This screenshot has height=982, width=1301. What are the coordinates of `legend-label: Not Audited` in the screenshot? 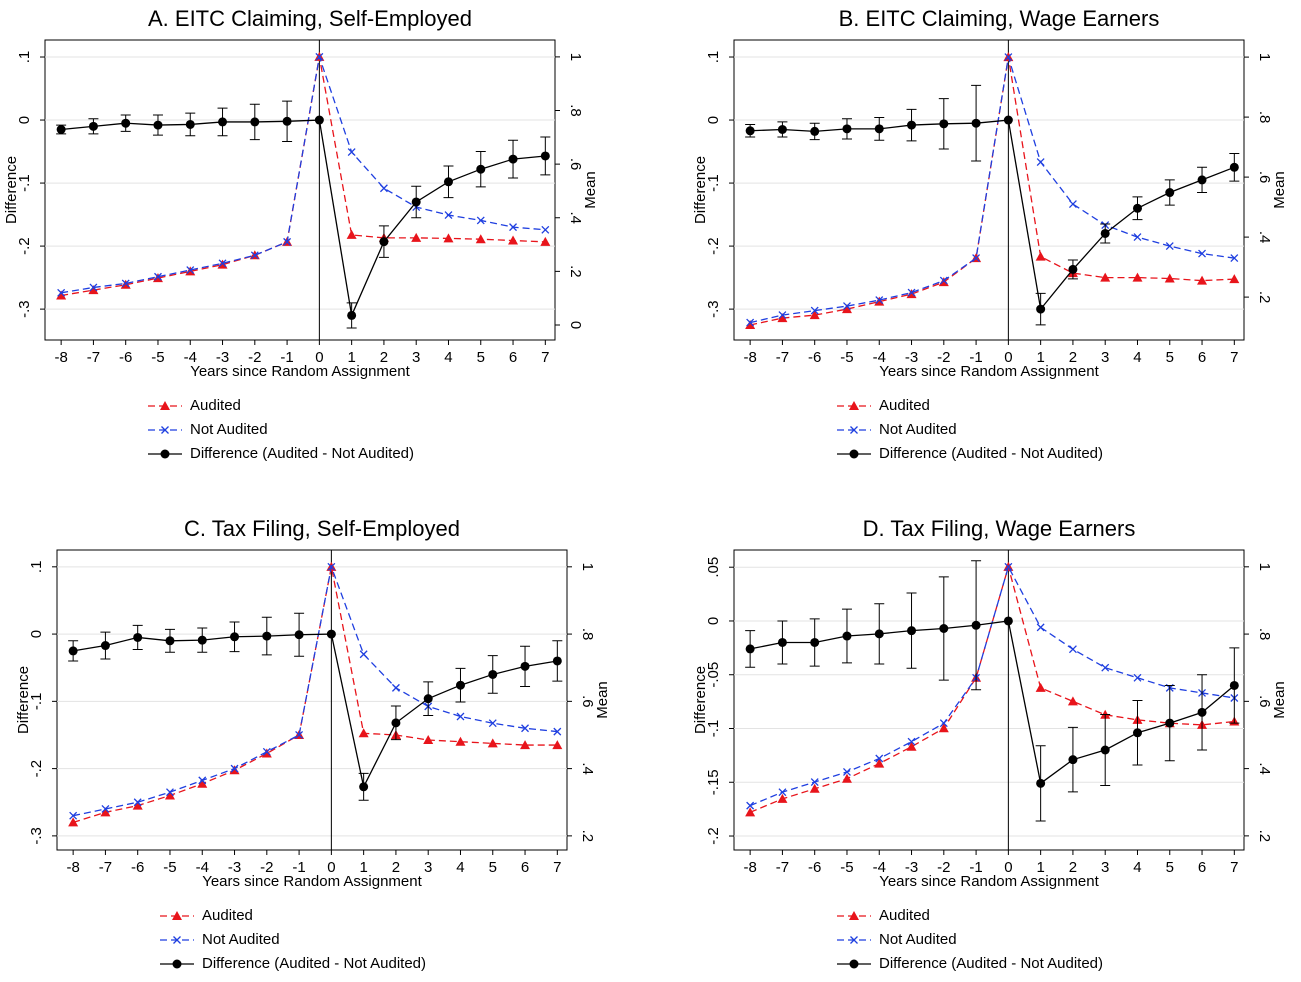 It's located at (918, 429).